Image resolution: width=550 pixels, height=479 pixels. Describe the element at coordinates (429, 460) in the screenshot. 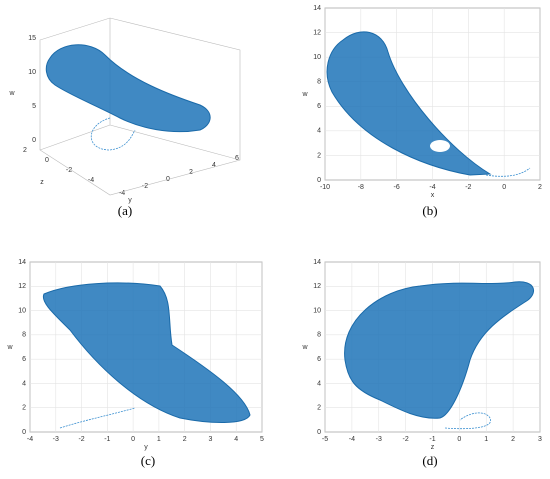

I see `caption: (d)` at that location.